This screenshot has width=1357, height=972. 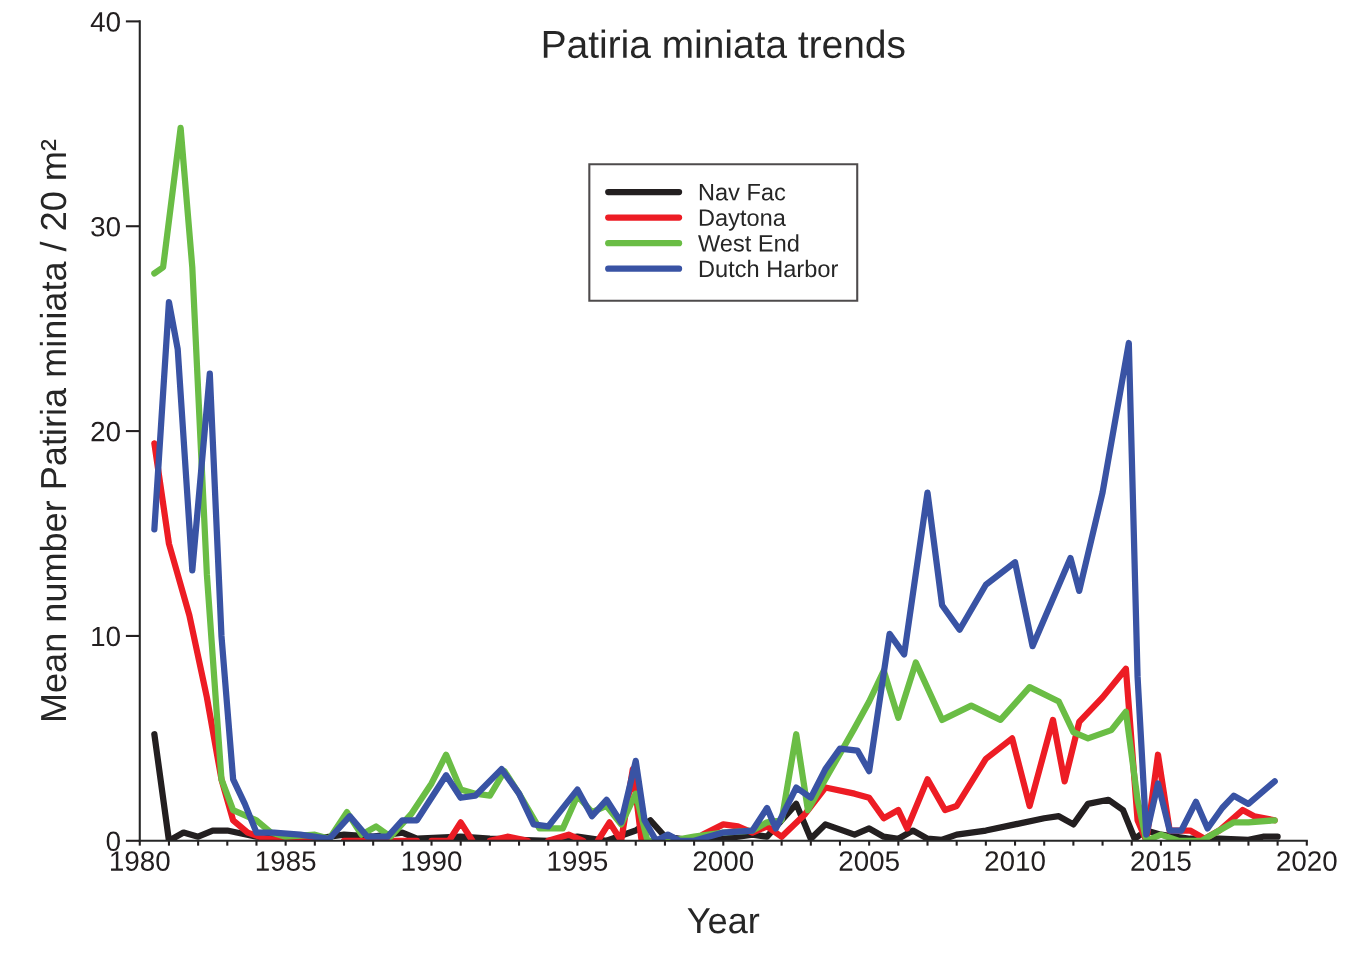 I want to click on x-tick-label: 1990, so click(x=432, y=861).